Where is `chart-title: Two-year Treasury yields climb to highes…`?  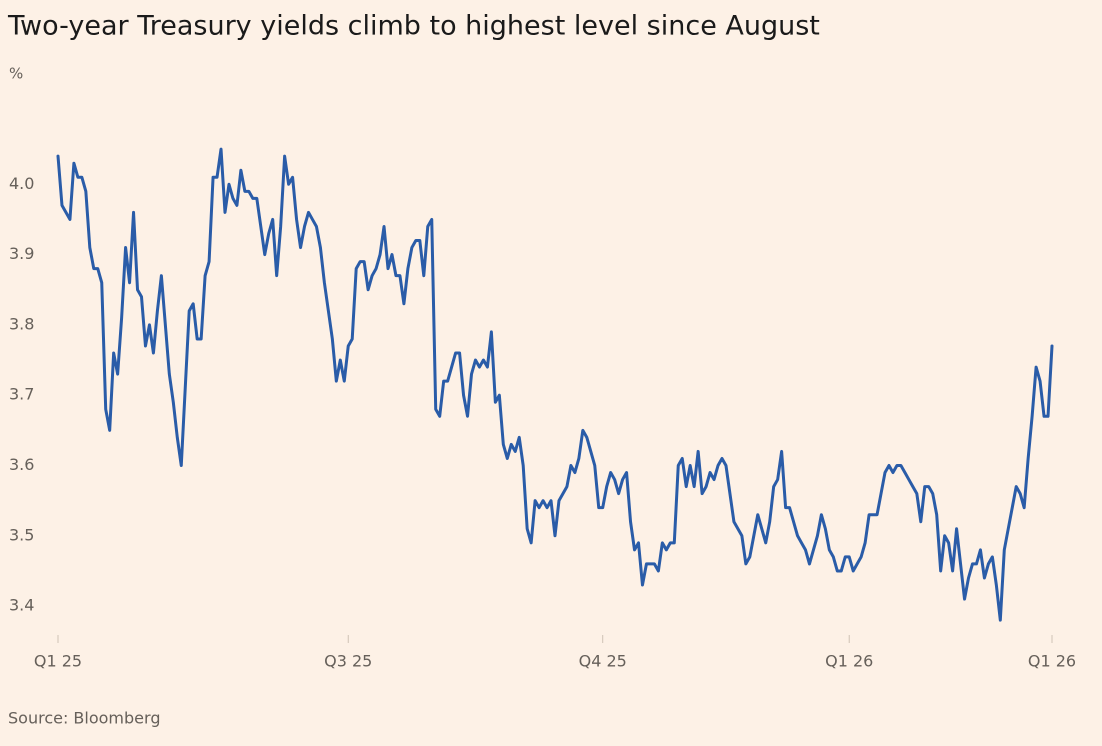
chart-title: Two-year Treasury yields climb to highes… is located at coordinates (413, 26).